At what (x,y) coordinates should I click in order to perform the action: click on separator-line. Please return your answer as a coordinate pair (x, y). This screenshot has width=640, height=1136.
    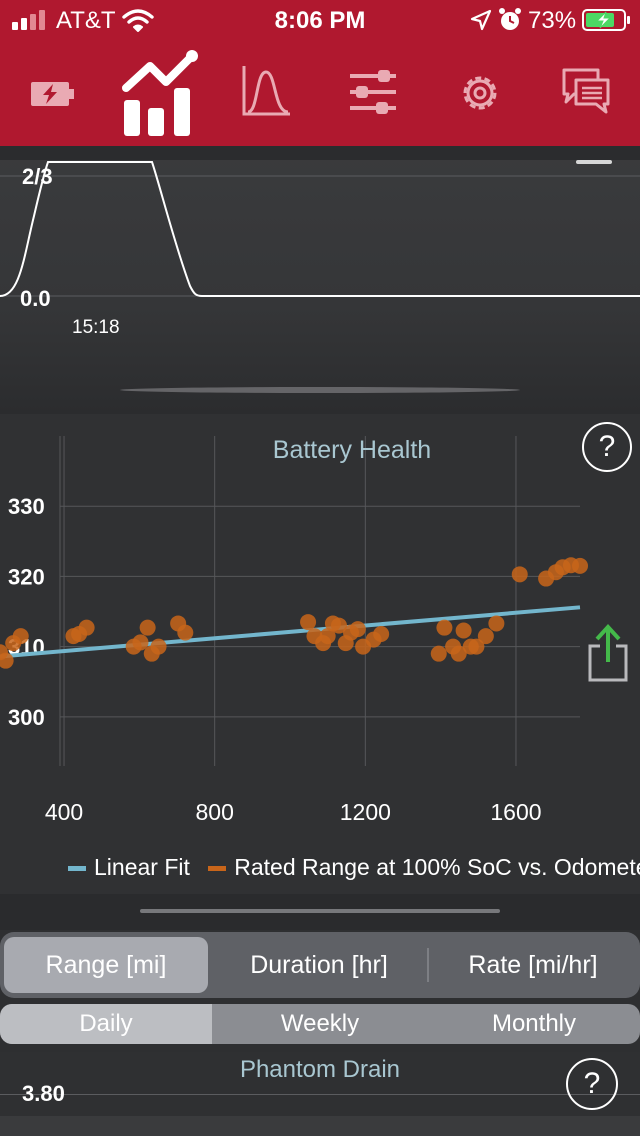
    Looking at the image, I should click on (320, 911).